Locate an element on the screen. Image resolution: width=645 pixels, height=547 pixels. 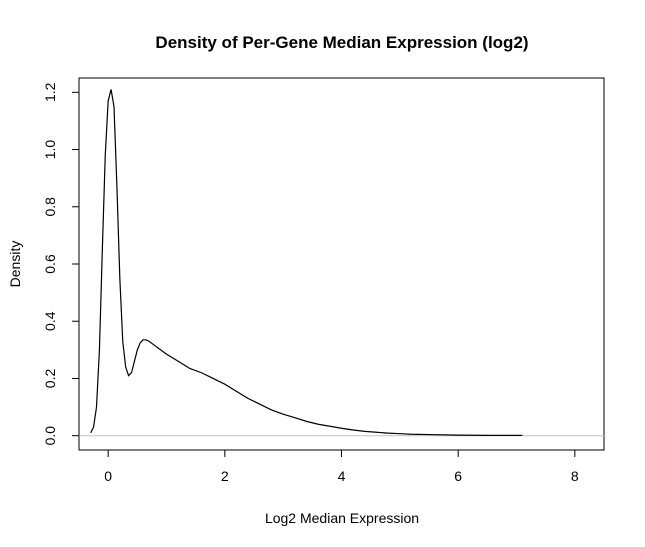
y-tick-label: 0.4 is located at coordinates (50, 321).